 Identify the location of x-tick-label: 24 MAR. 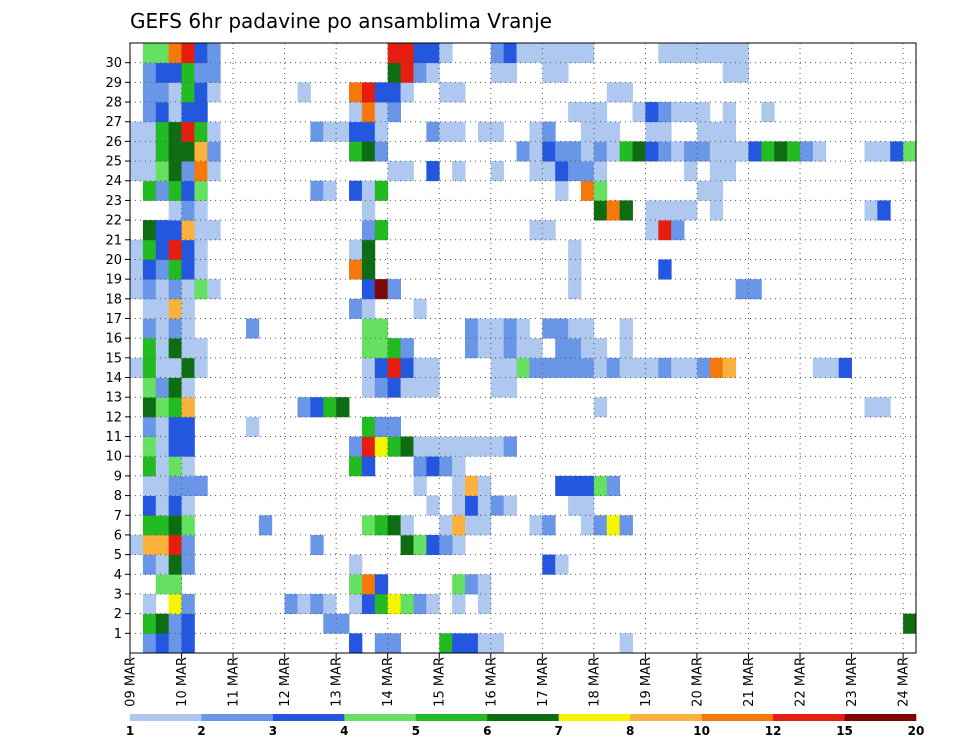
(904, 682).